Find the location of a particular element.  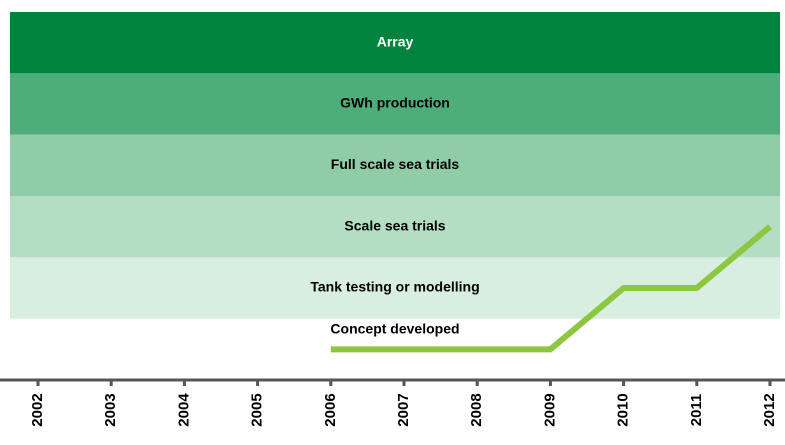

x-tick-label: 2005 is located at coordinates (257, 409).